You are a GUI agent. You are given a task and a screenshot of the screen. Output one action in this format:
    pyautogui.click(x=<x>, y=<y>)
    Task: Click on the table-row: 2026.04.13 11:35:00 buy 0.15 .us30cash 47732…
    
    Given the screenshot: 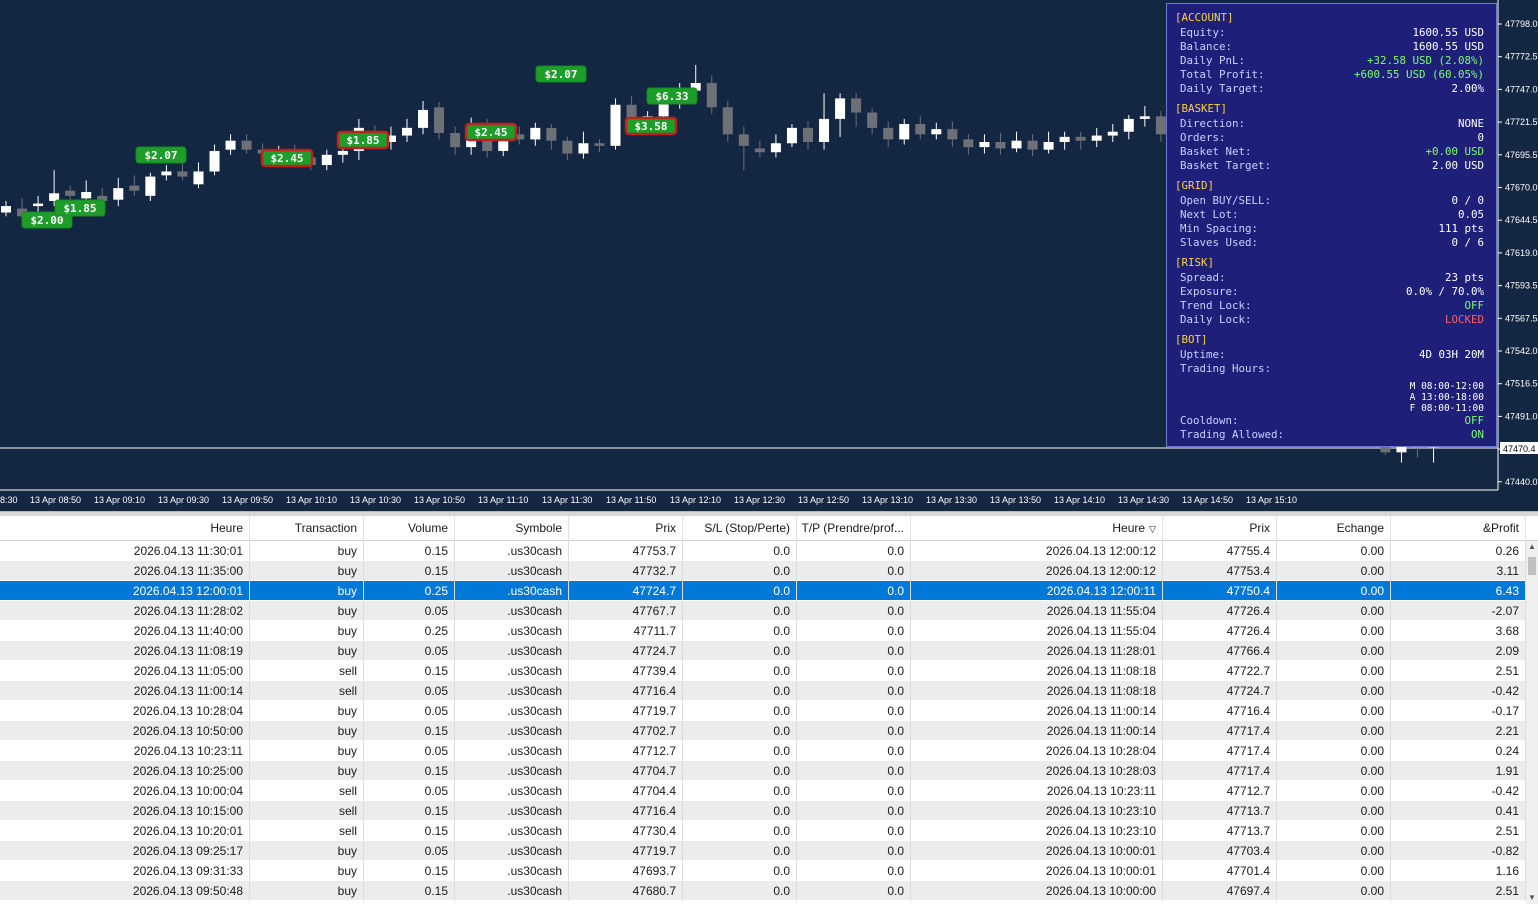 What is the action you would take?
    pyautogui.click(x=763, y=571)
    